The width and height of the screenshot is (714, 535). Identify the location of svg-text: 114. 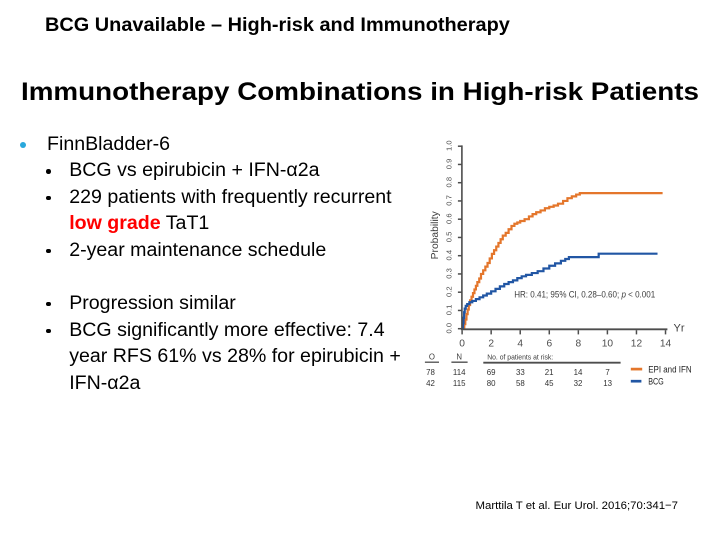
(459, 372).